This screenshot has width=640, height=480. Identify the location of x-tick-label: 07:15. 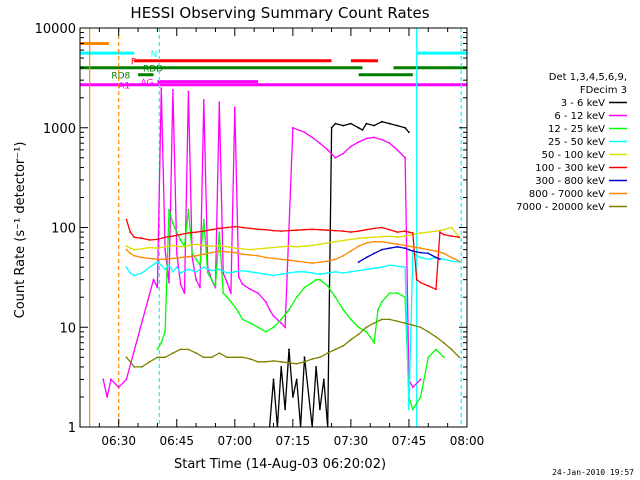
(293, 441).